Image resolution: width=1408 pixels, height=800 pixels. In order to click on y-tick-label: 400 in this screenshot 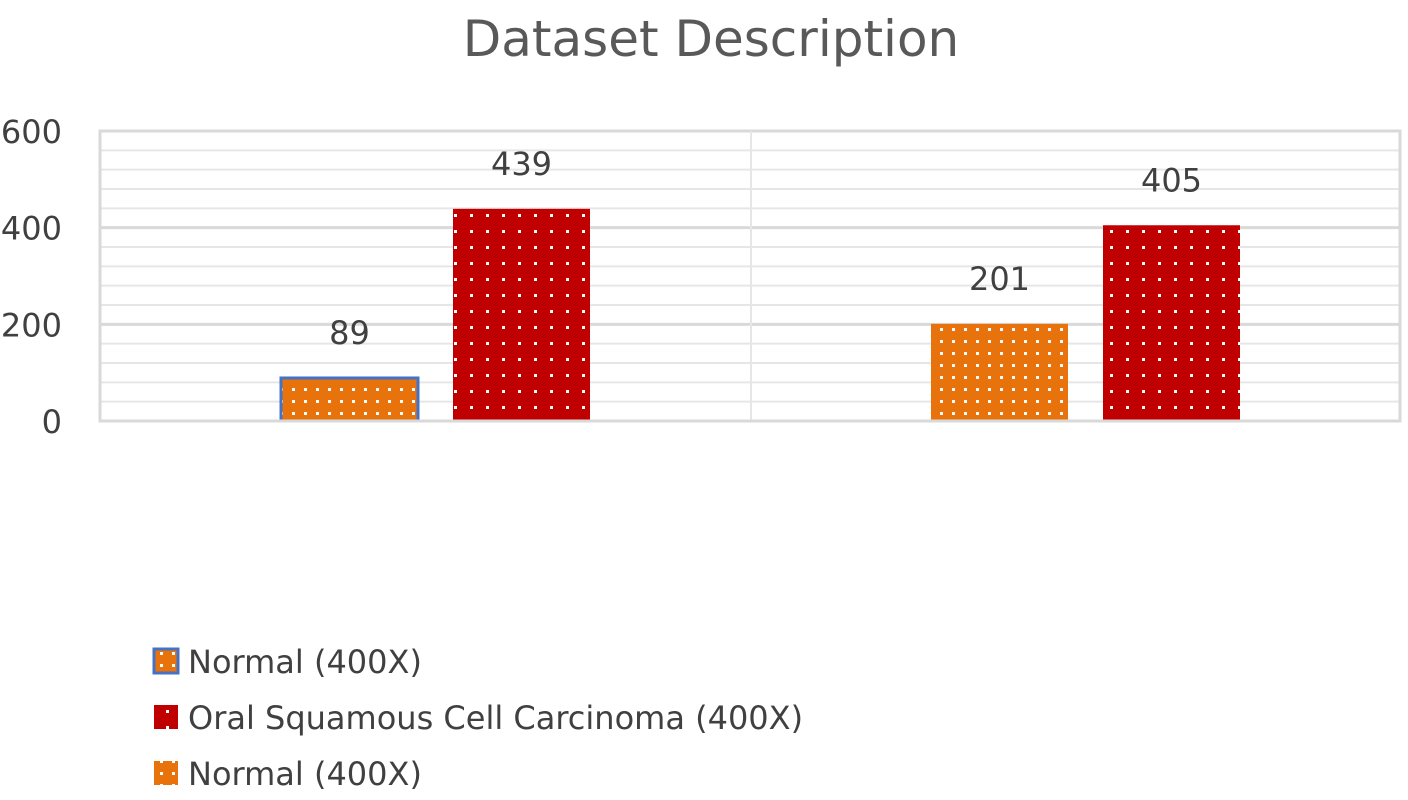, I will do `click(31, 229)`.